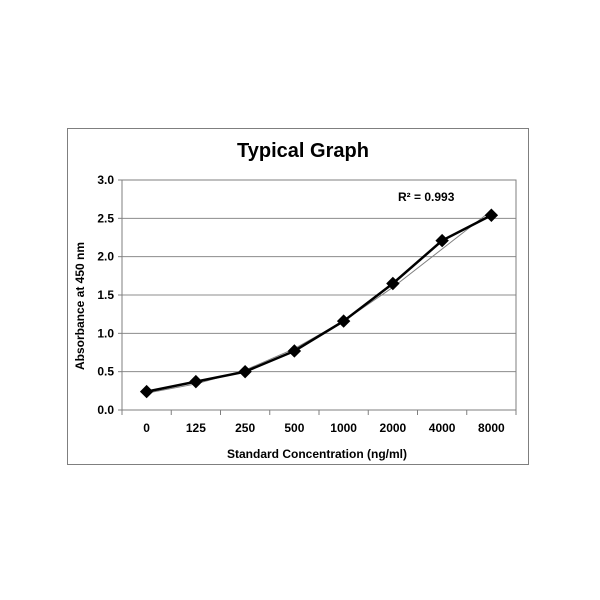  Describe the element at coordinates (196, 428) in the screenshot. I see `x-tick-label: 125` at that location.